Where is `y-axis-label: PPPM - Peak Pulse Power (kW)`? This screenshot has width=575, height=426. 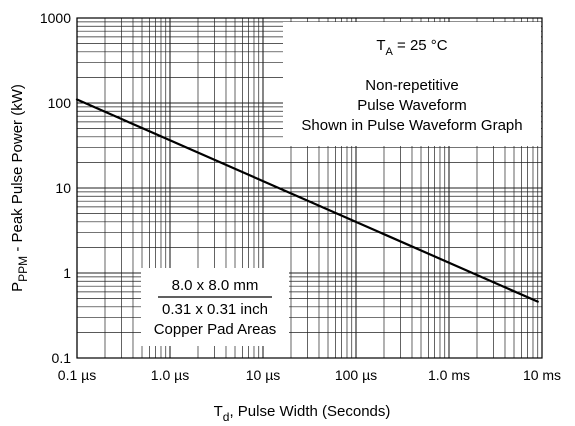 y-axis-label: PPPM - Peak Pulse Power (kW) is located at coordinates (19, 188).